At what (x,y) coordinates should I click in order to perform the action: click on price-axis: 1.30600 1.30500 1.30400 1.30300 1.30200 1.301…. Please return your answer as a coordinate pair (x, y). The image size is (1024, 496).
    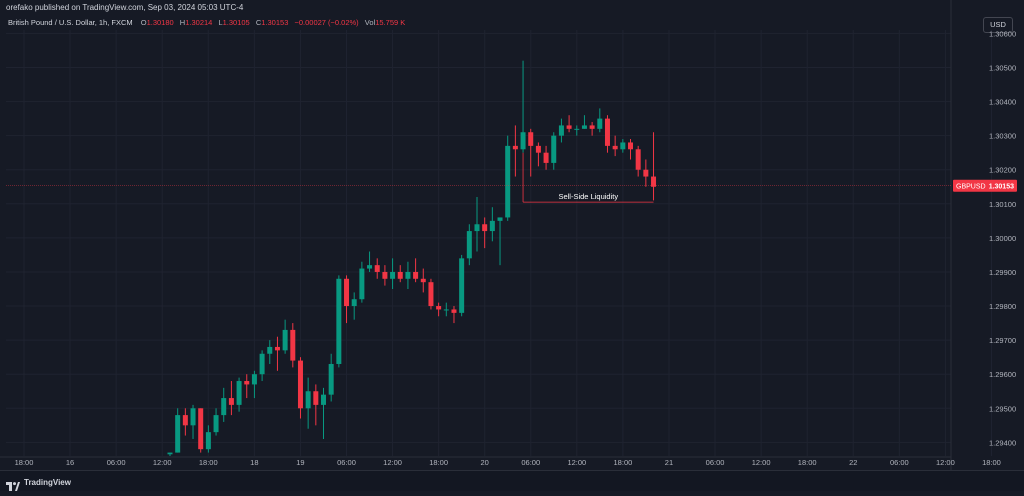
    Looking at the image, I should click on (983, 235).